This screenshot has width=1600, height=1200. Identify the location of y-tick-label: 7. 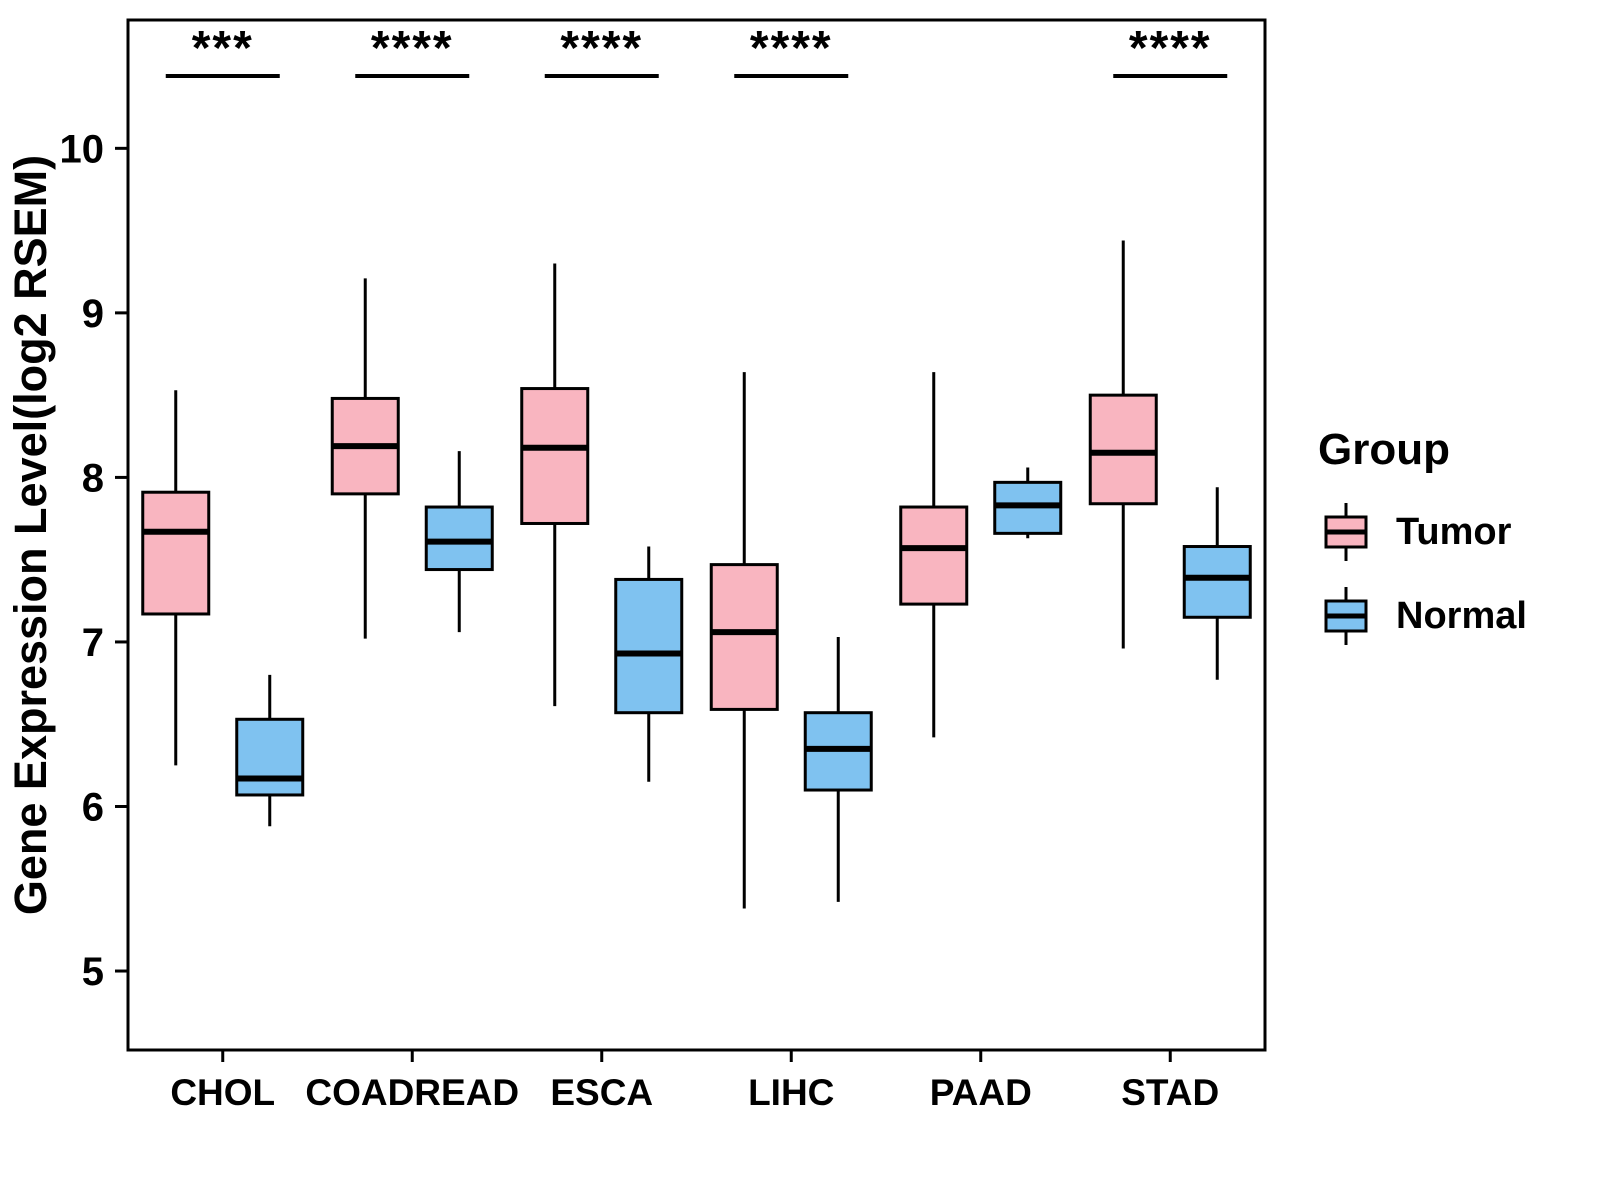
(93, 643).